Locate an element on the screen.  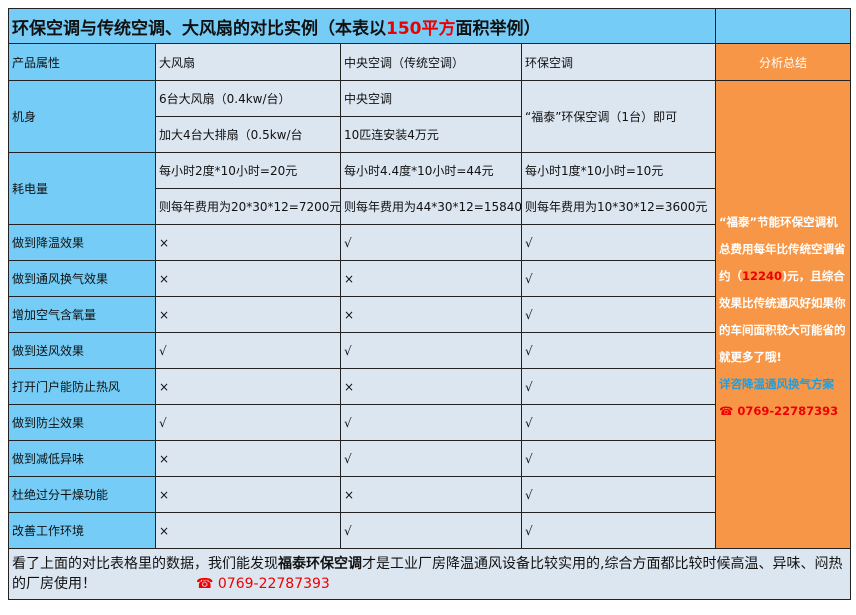
cell: 每小时4.4度*10小时=44元 is located at coordinates (431, 170).